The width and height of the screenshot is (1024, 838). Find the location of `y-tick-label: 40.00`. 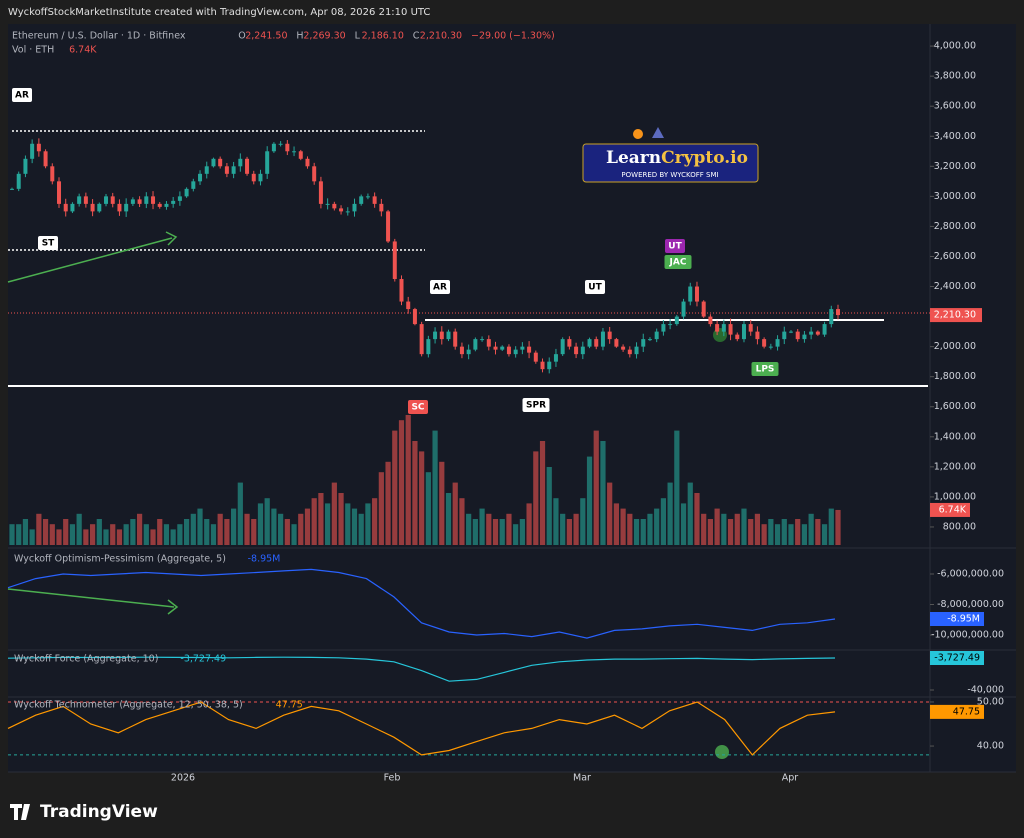

y-tick-label: 40.00 is located at coordinates (990, 746).